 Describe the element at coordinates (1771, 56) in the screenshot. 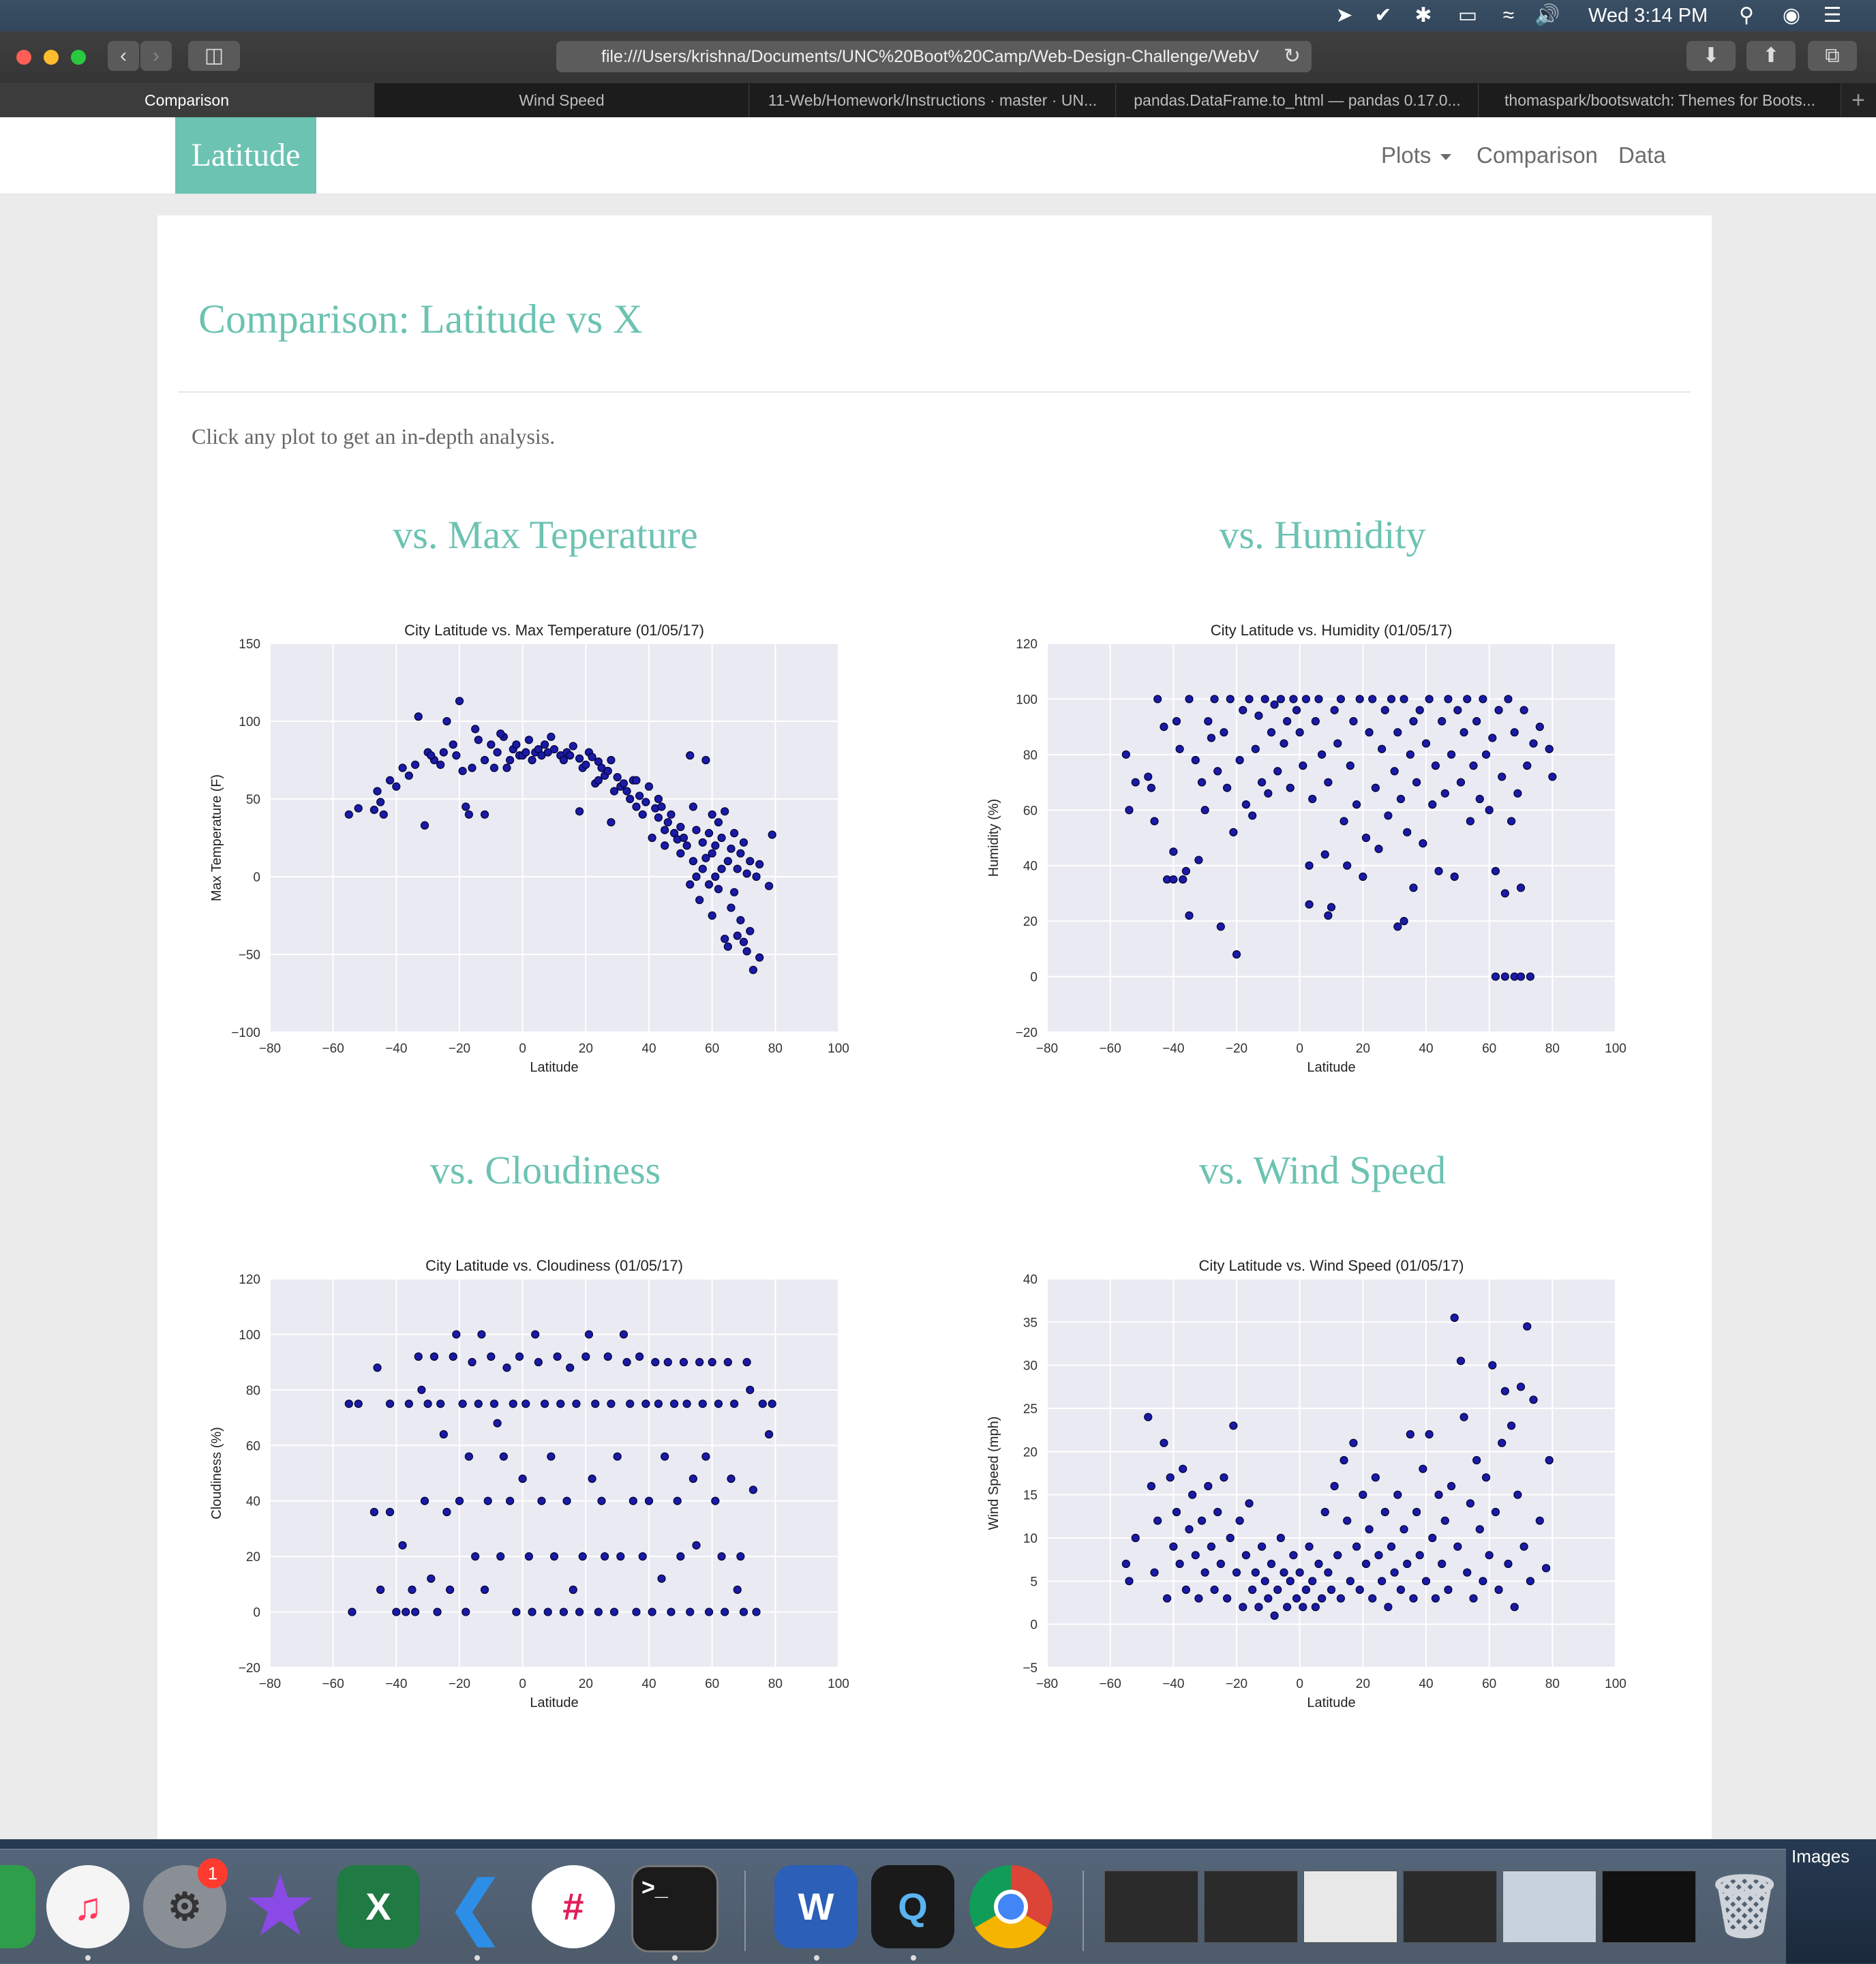

I see `share-button: ⬆` at that location.